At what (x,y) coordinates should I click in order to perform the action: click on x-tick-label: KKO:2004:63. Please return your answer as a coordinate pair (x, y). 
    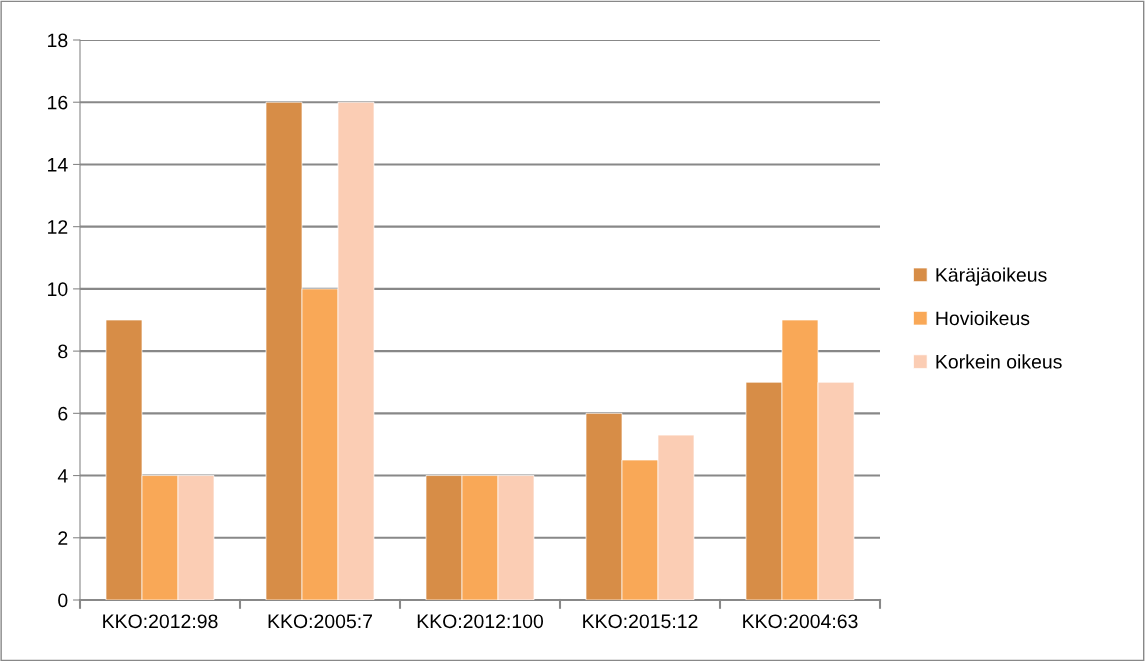
    Looking at the image, I should click on (800, 621).